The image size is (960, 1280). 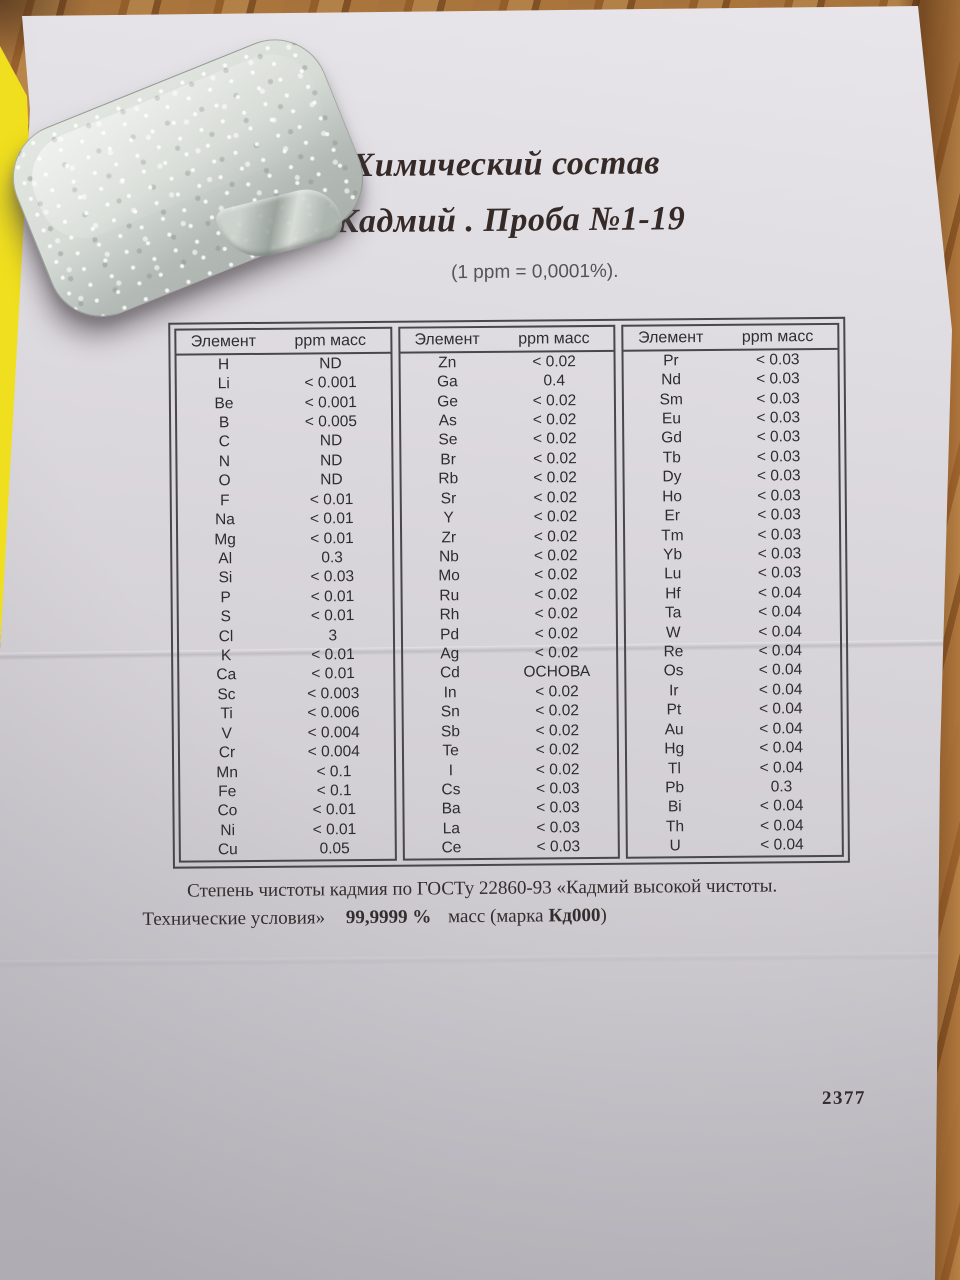 What do you see at coordinates (284, 422) in the screenshot?
I see `table-row: B < 0.005` at bounding box center [284, 422].